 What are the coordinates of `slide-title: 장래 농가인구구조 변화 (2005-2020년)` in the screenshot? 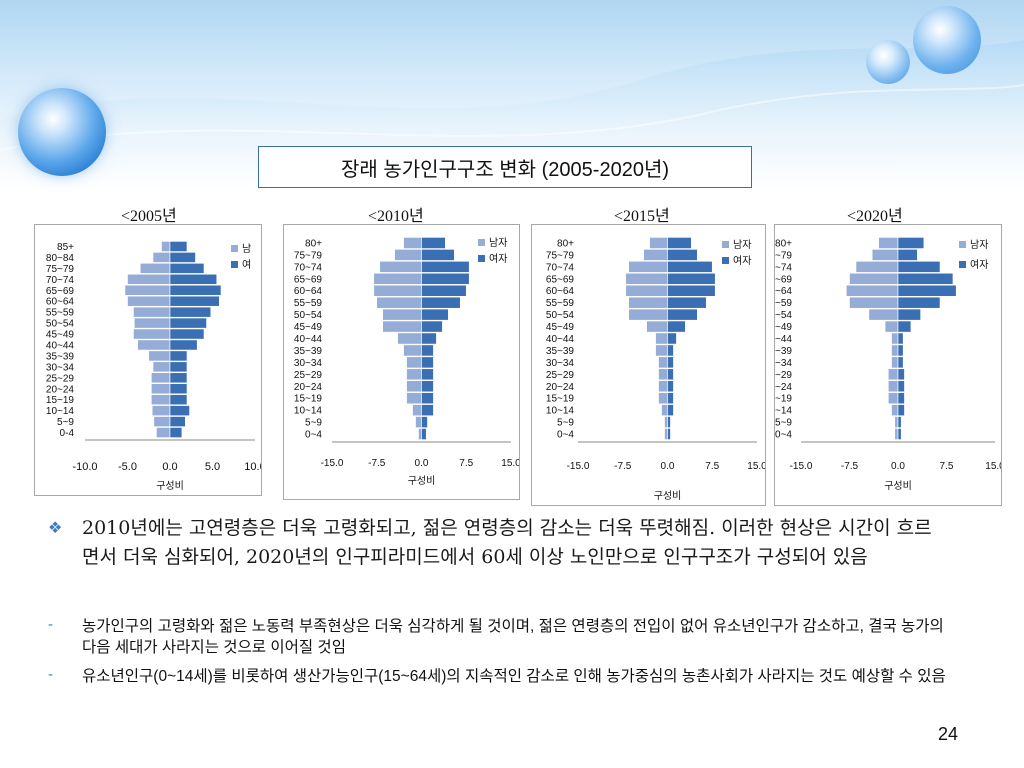 It's located at (505, 167).